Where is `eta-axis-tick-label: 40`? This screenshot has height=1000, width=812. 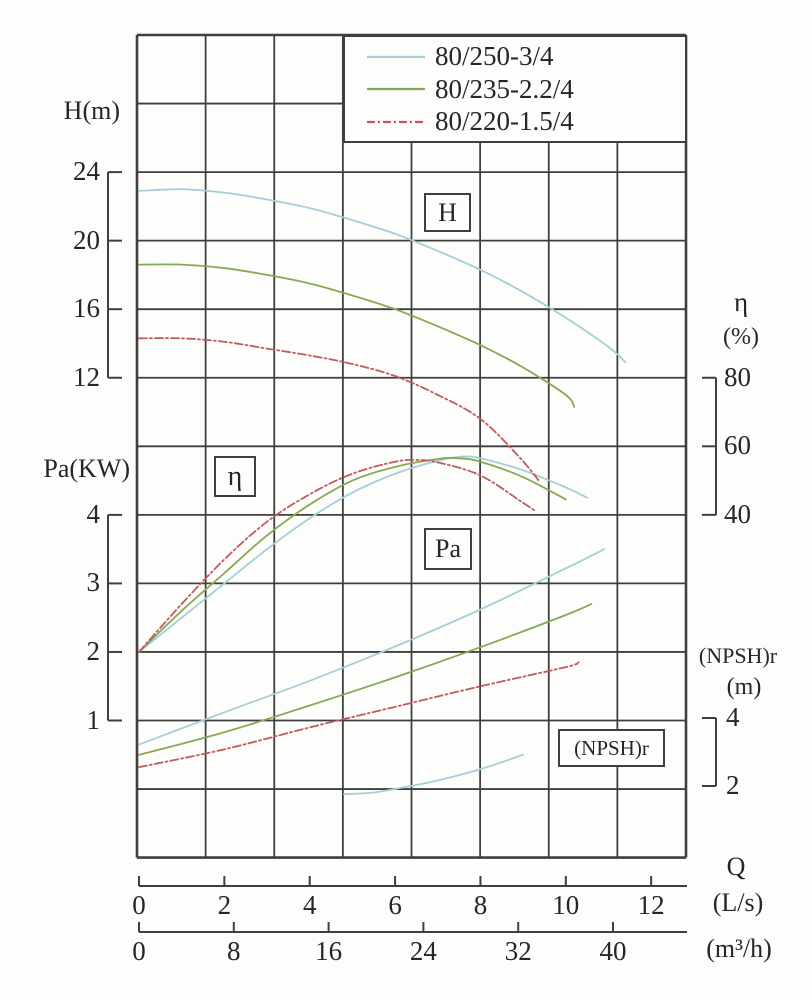
eta-axis-tick-label: 40 is located at coordinates (737, 513).